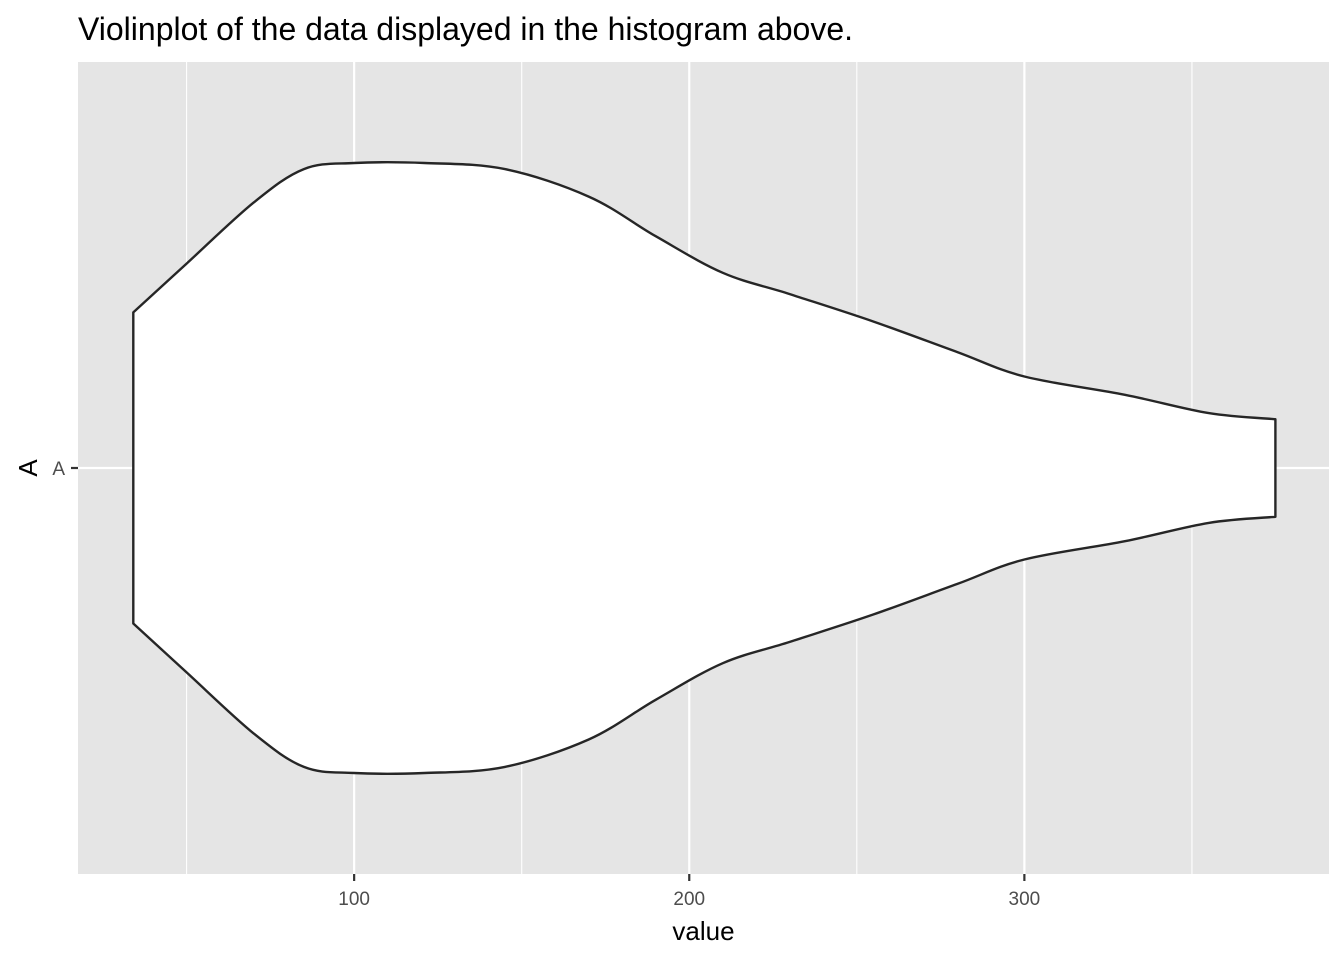 This screenshot has height=960, width=1344. What do you see at coordinates (689, 899) in the screenshot?
I see `x-tick-label: 200` at bounding box center [689, 899].